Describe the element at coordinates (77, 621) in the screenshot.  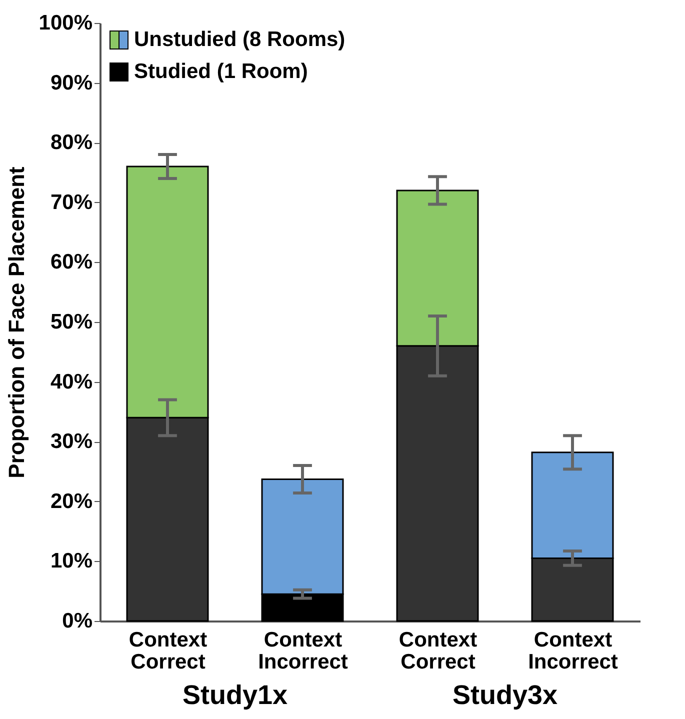
I see `y-tick-label: 0%` at that location.